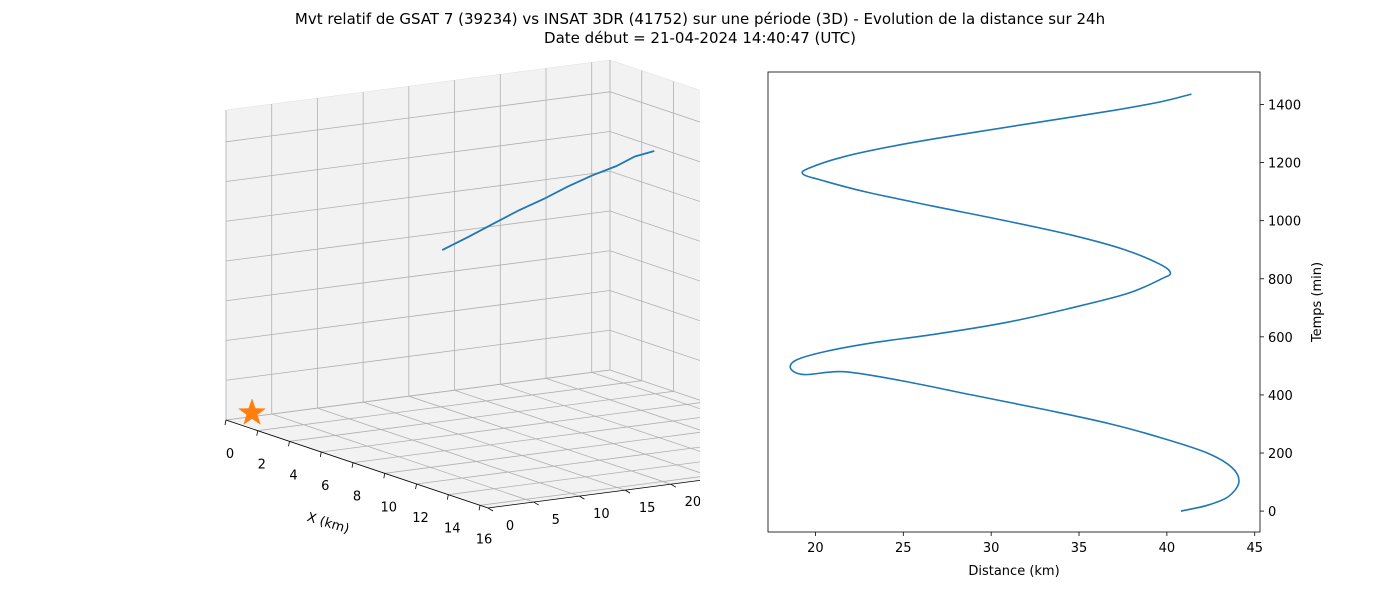  I want to click on origin-star-marker, so click(252, 411).